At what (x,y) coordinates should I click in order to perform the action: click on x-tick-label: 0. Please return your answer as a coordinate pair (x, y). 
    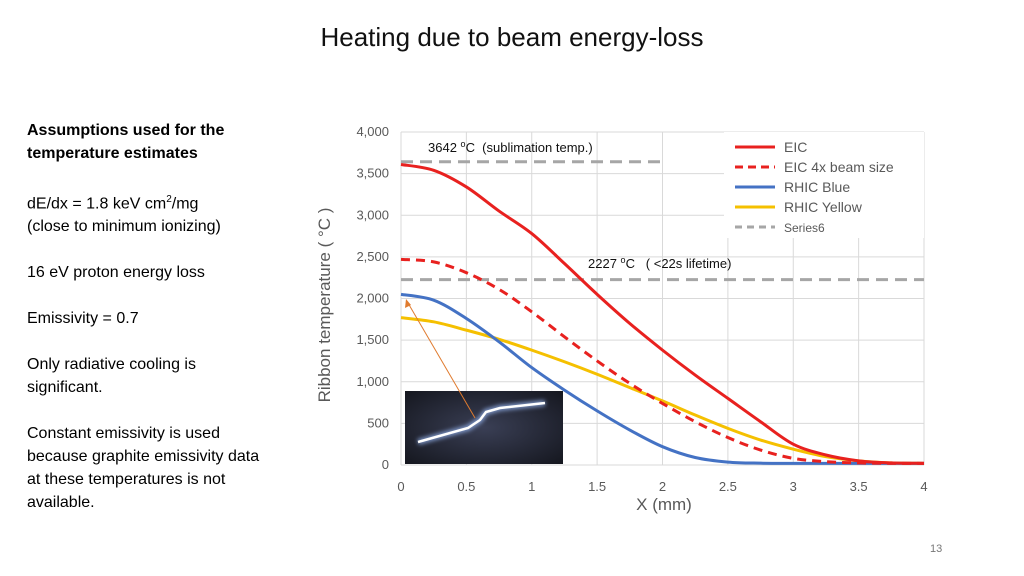
    Looking at the image, I should click on (400, 486).